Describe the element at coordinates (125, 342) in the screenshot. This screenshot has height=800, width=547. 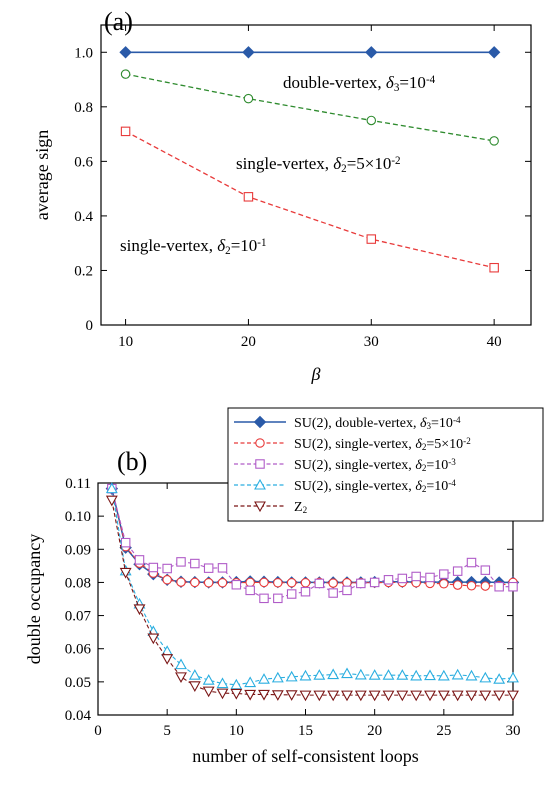
I see `panel-a-x-tick-label: 10` at that location.